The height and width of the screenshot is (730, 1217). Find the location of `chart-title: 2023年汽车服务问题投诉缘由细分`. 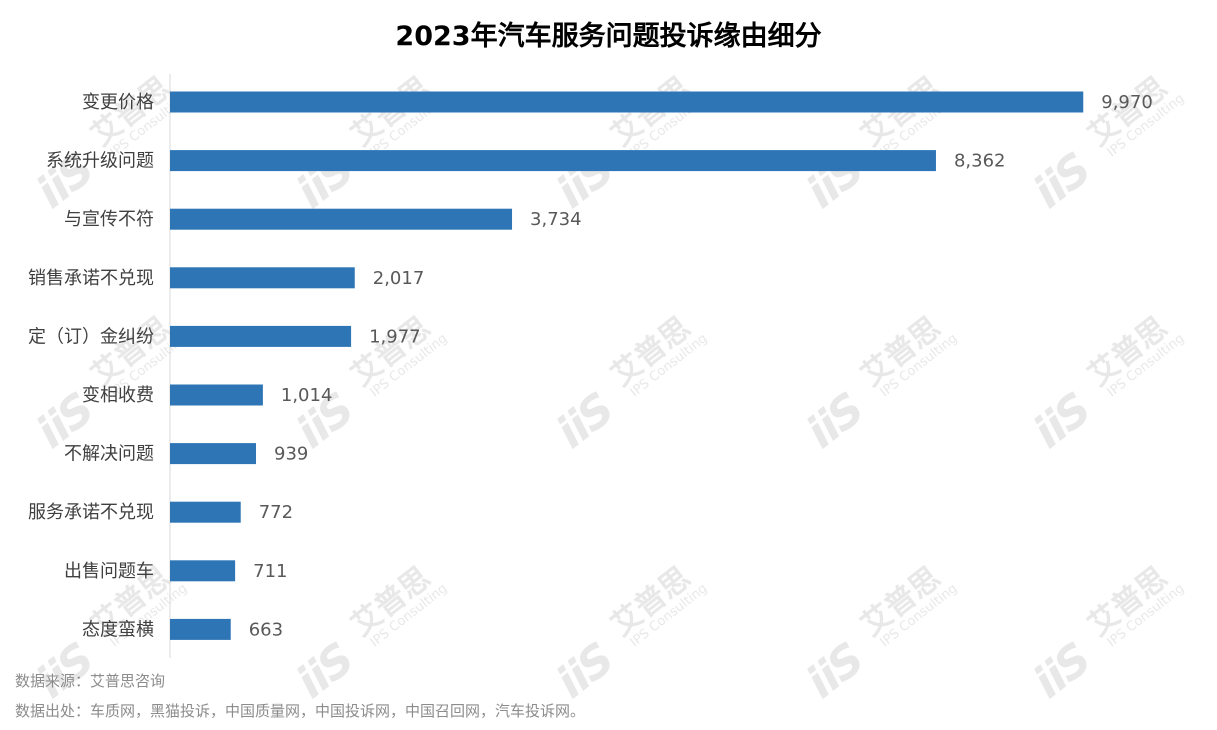

chart-title: 2023年汽车服务问题投诉缘由细分 is located at coordinates (608, 36).